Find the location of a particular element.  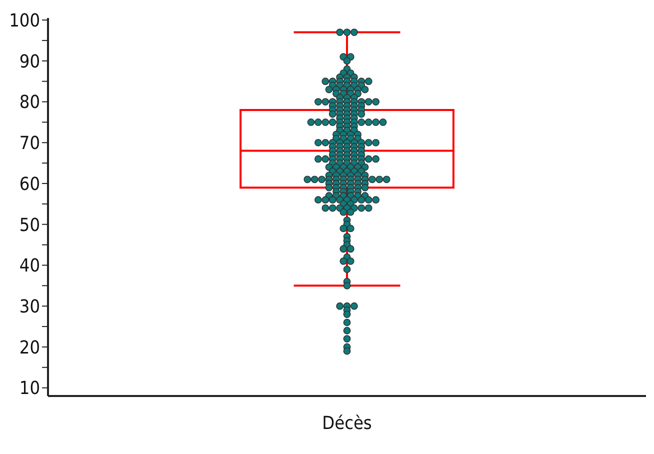

x-tick-label: Décès is located at coordinates (347, 423).